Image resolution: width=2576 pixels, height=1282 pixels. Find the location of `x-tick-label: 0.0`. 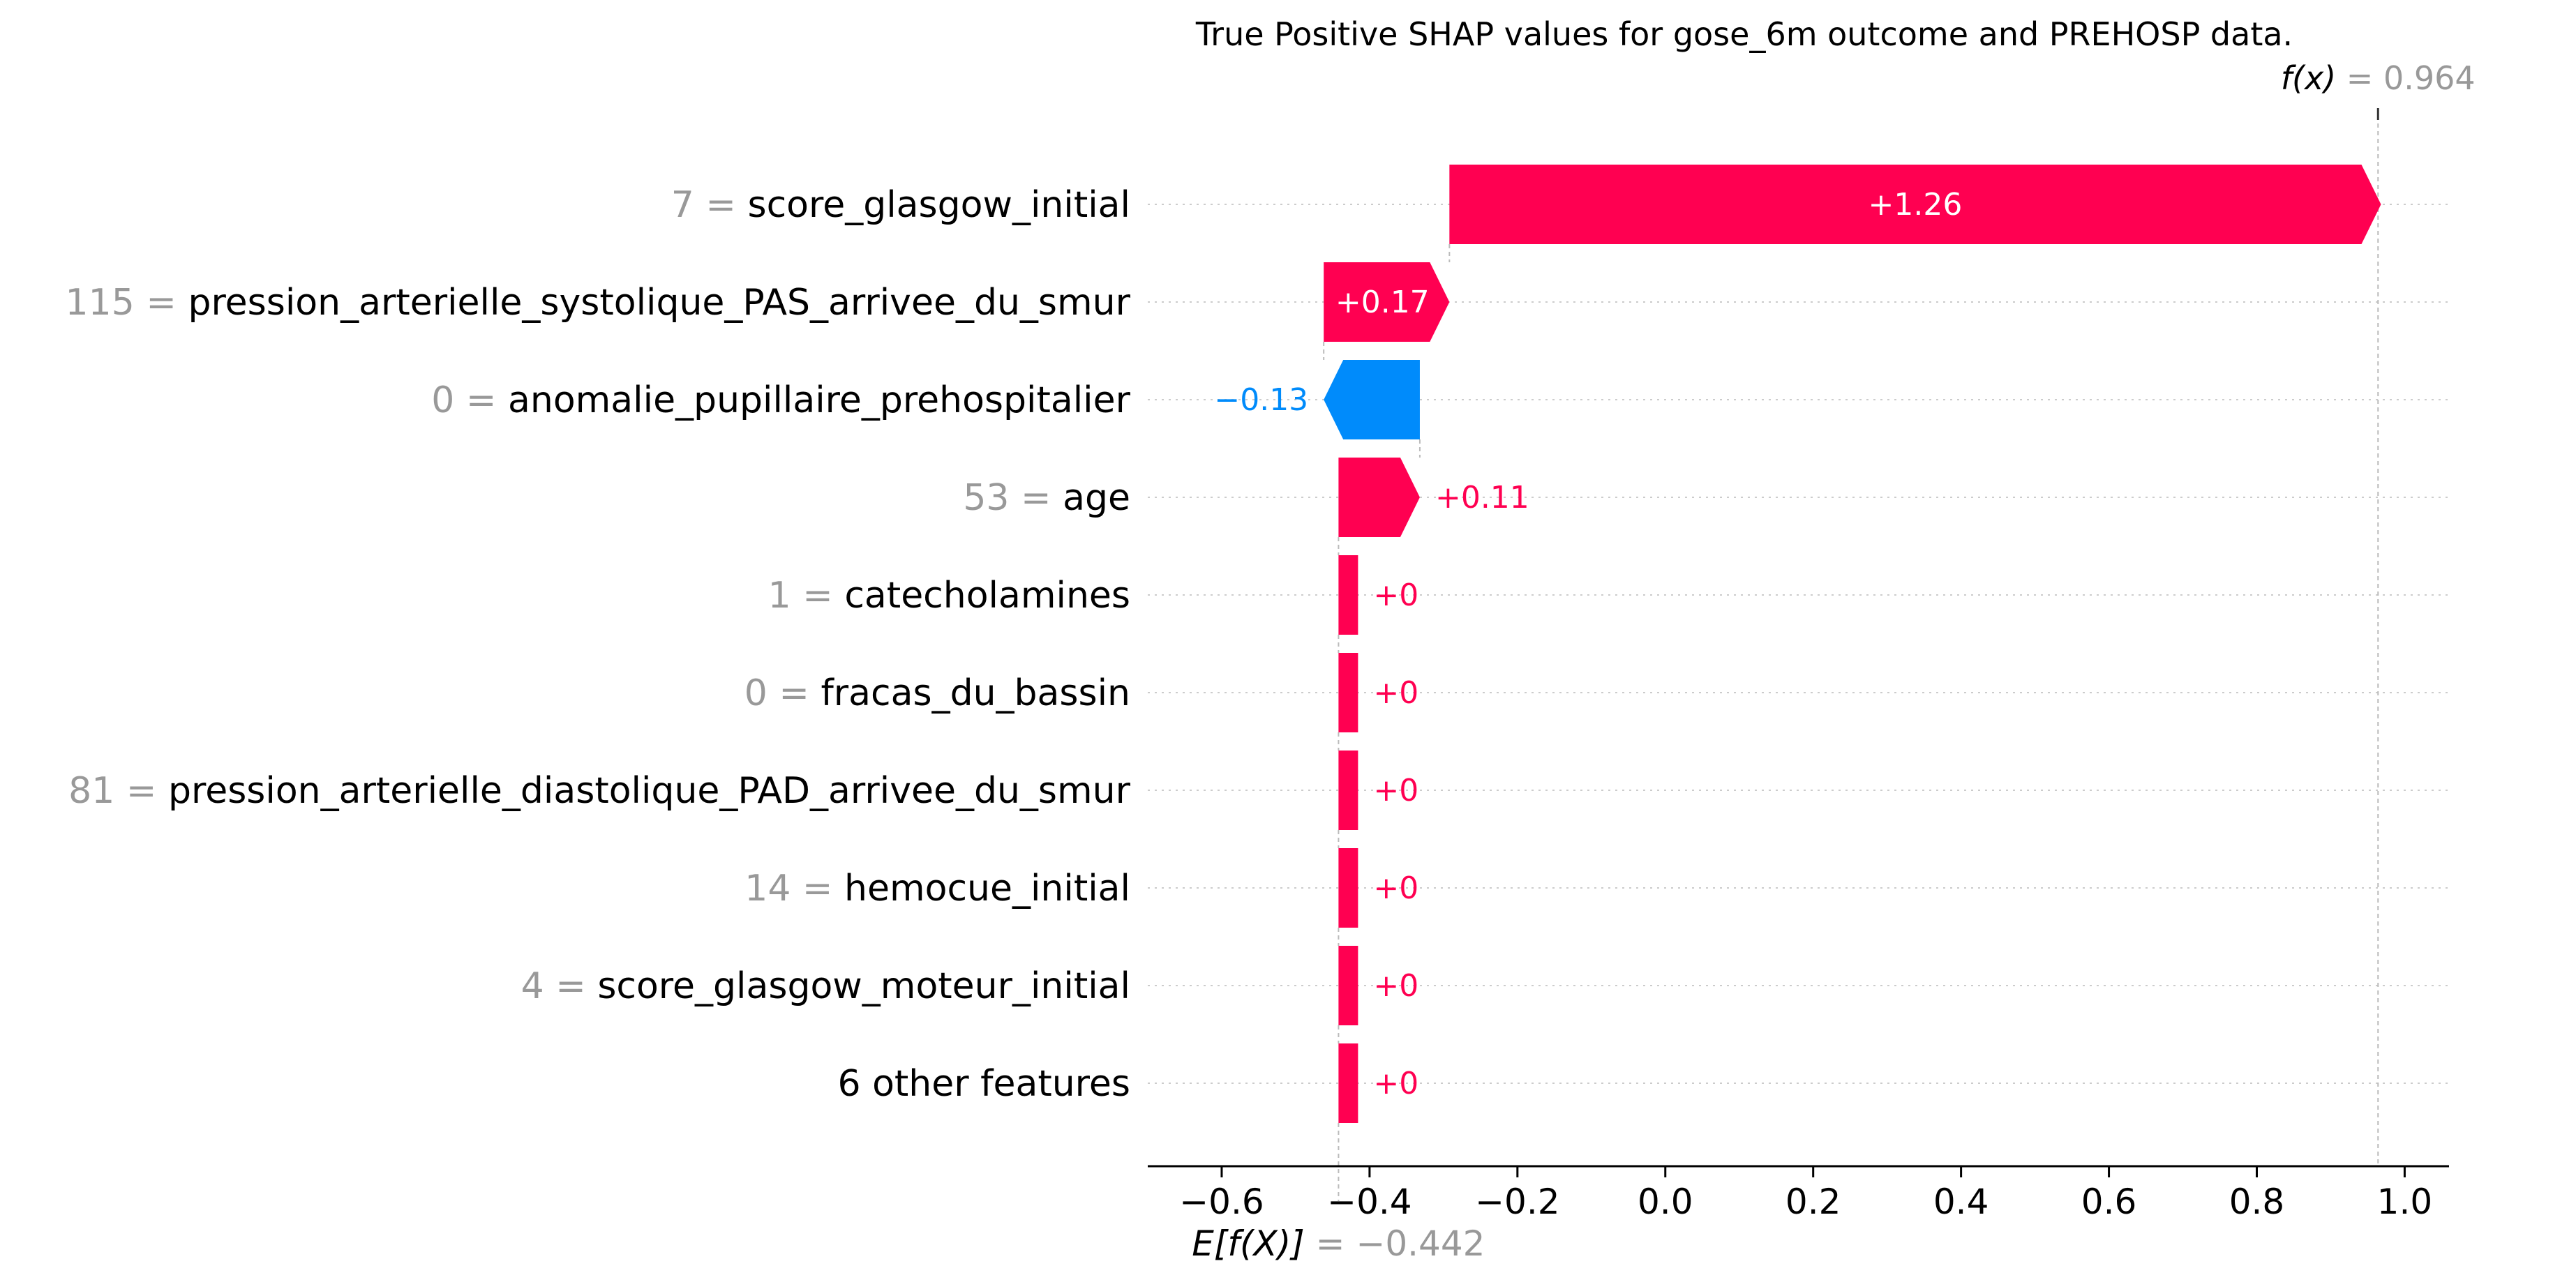

x-tick-label: 0.0 is located at coordinates (1665, 1202).